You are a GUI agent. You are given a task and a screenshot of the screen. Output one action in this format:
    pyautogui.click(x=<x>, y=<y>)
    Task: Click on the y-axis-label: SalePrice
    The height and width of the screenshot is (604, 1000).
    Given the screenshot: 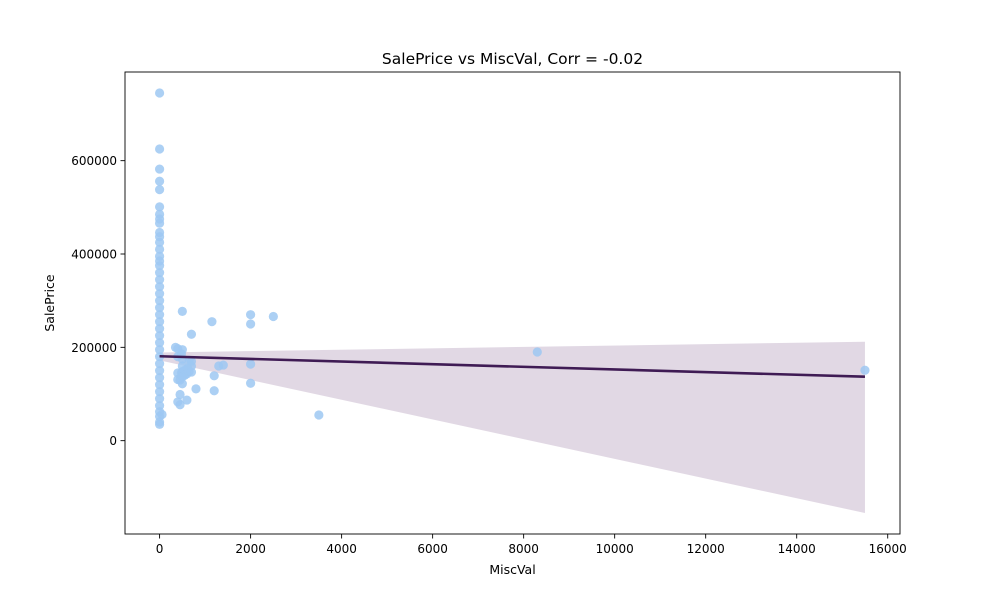 What is the action you would take?
    pyautogui.click(x=49, y=303)
    